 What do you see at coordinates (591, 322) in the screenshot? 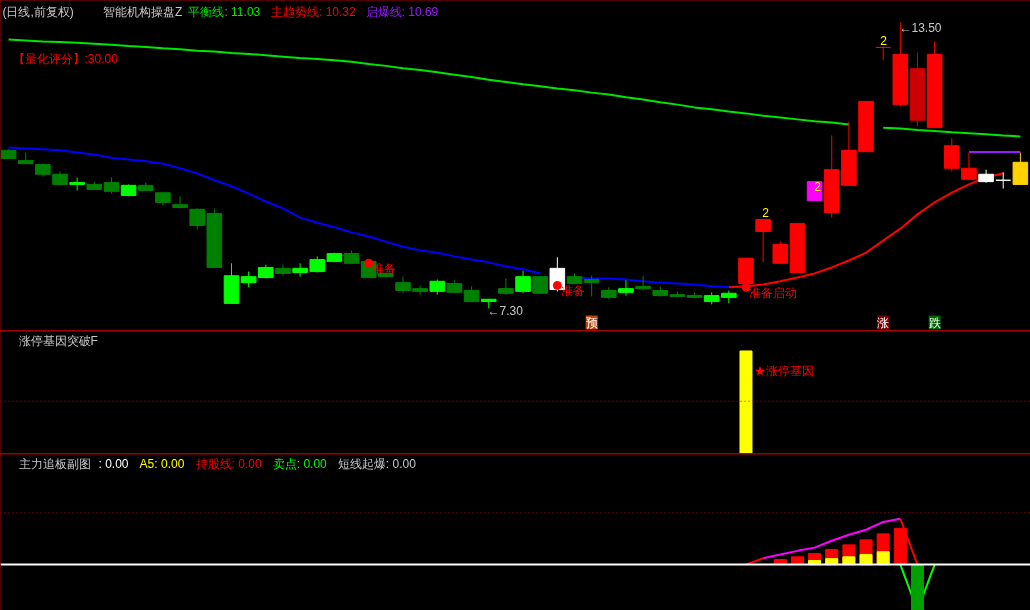
I see `x-tick-label: 预` at bounding box center [591, 322].